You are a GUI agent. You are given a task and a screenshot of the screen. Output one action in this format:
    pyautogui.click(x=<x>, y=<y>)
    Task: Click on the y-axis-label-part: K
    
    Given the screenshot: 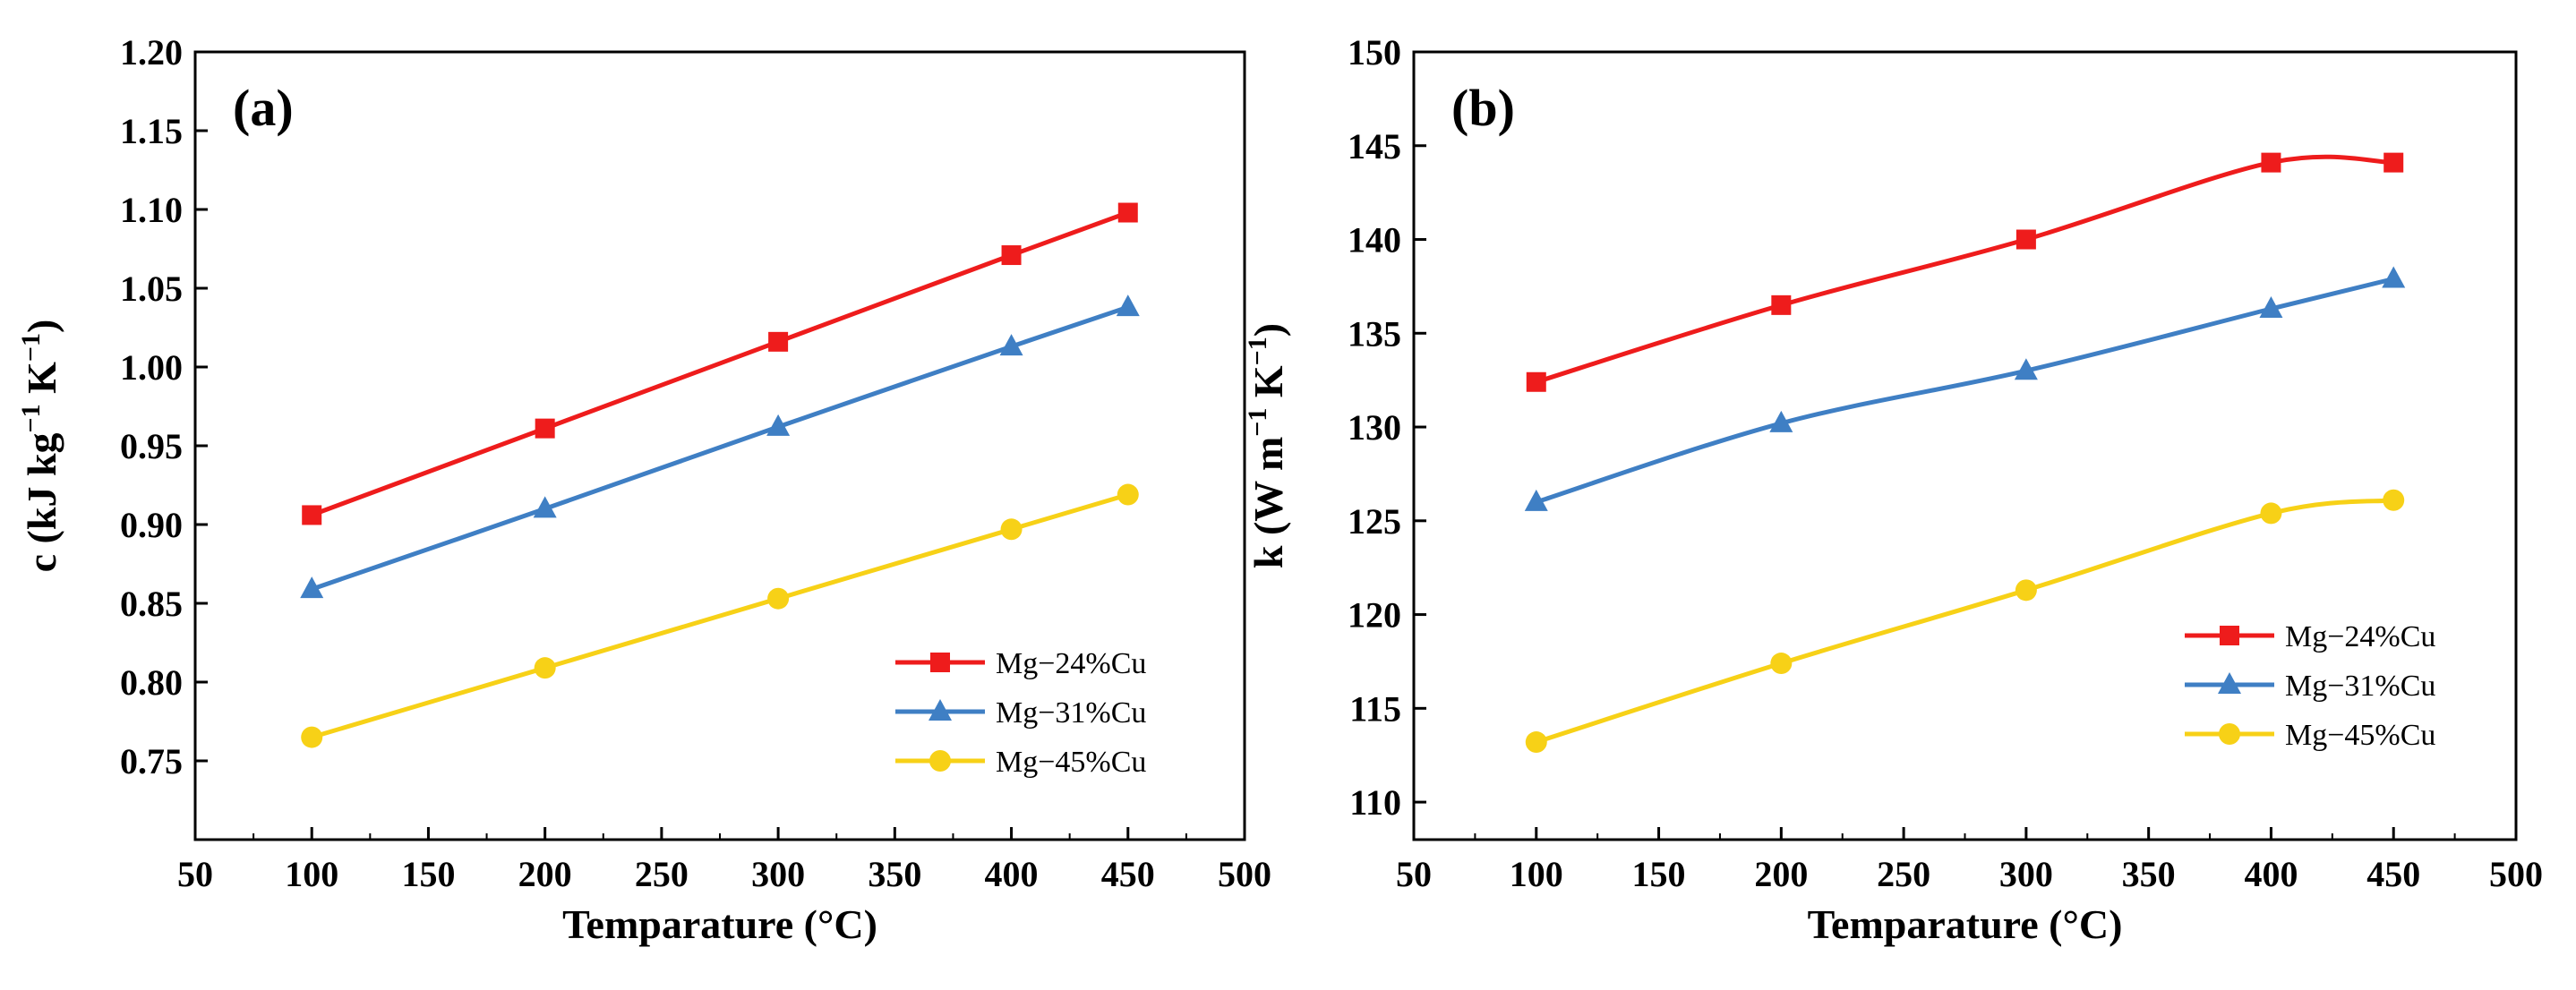 What is the action you would take?
    pyautogui.click(x=41, y=384)
    